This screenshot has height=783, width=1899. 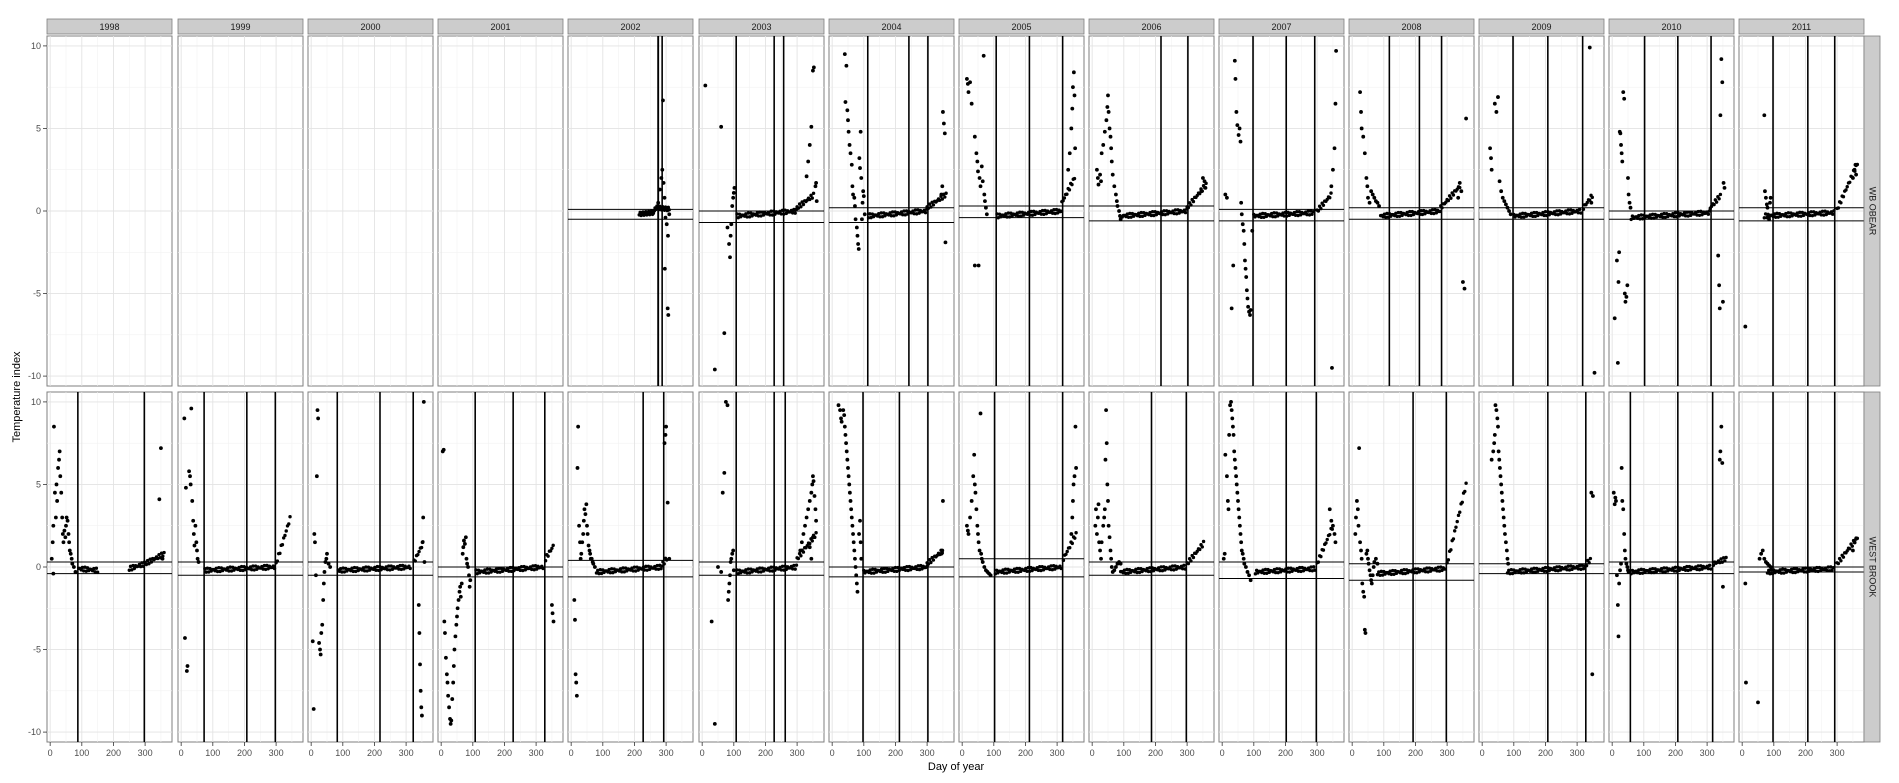 What do you see at coordinates (1541, 567) in the screenshot?
I see `panel-data-r1-c11` at bounding box center [1541, 567].